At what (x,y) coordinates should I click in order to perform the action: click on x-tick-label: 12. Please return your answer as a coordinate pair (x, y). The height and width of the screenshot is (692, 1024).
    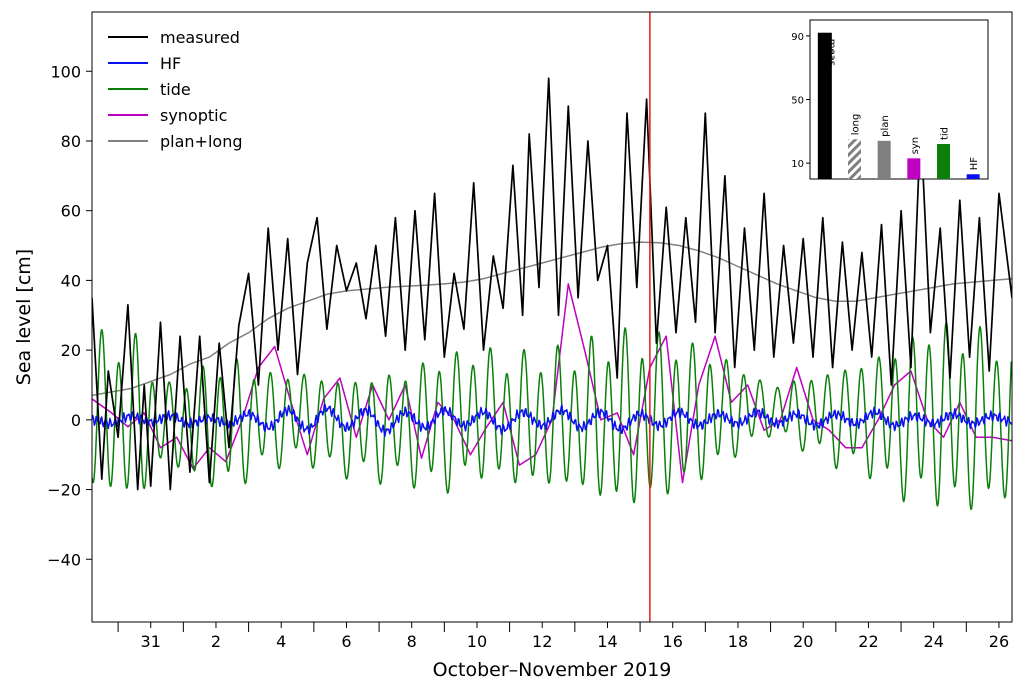
    Looking at the image, I should click on (542, 641).